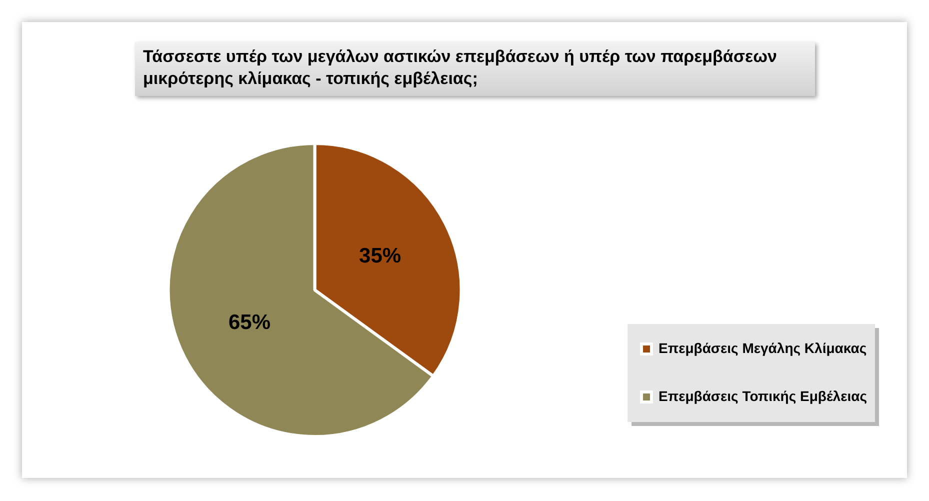 The width and height of the screenshot is (929, 501). Describe the element at coordinates (249, 322) in the screenshot. I see `data-label: 65%` at that location.